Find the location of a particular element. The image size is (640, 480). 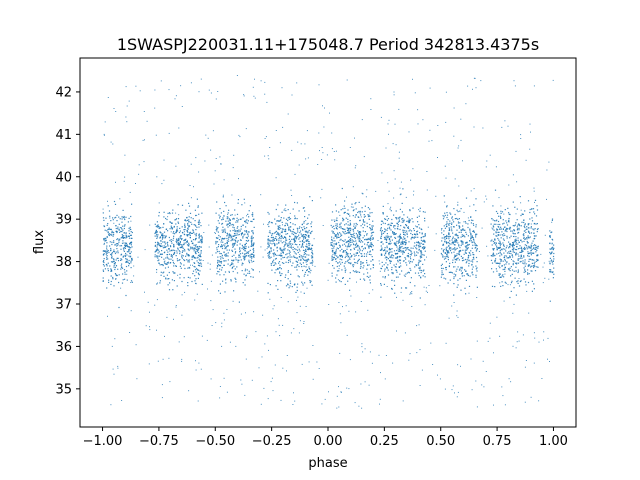

x-tick-label: 0.00 is located at coordinates (328, 441).